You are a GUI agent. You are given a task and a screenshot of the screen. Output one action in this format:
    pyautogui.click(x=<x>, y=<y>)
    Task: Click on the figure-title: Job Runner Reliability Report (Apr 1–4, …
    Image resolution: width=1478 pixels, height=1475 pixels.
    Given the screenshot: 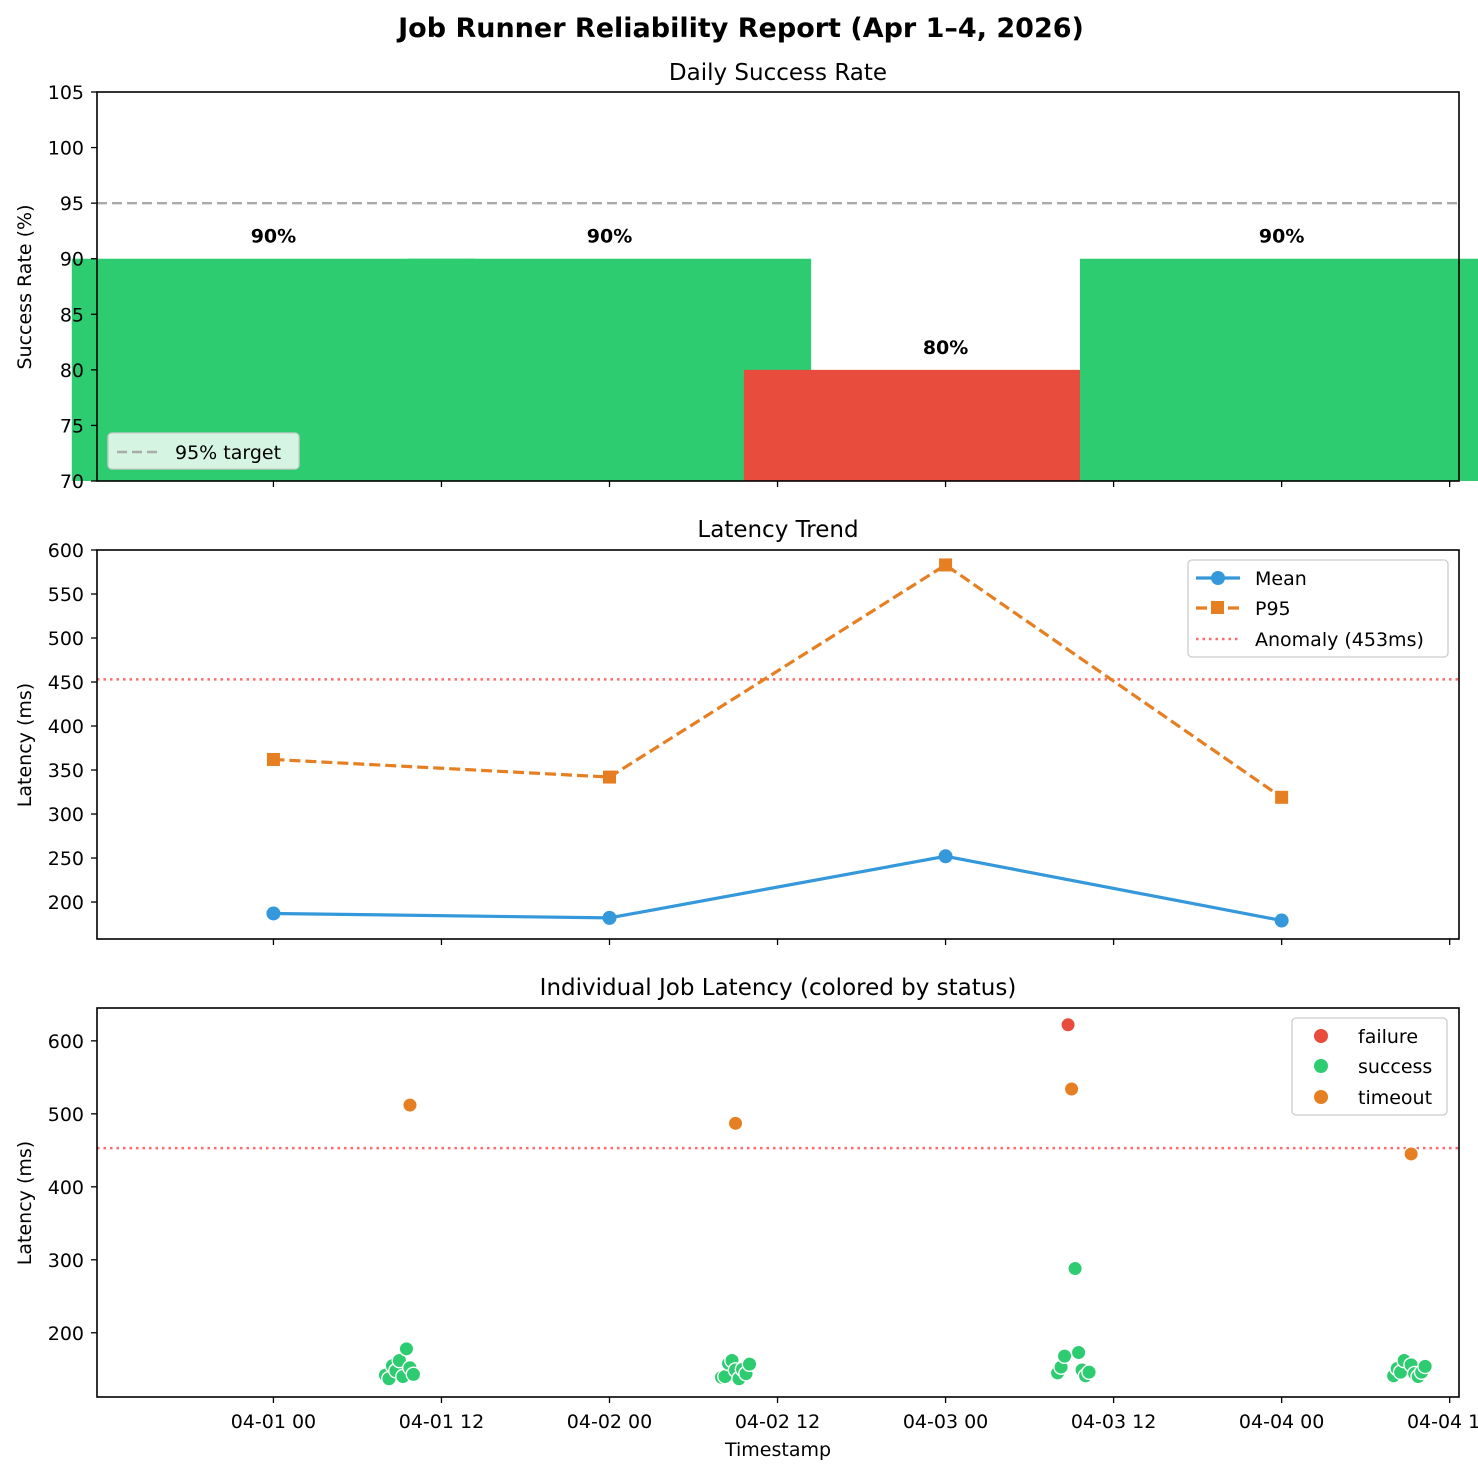 What is the action you would take?
    pyautogui.click(x=740, y=28)
    